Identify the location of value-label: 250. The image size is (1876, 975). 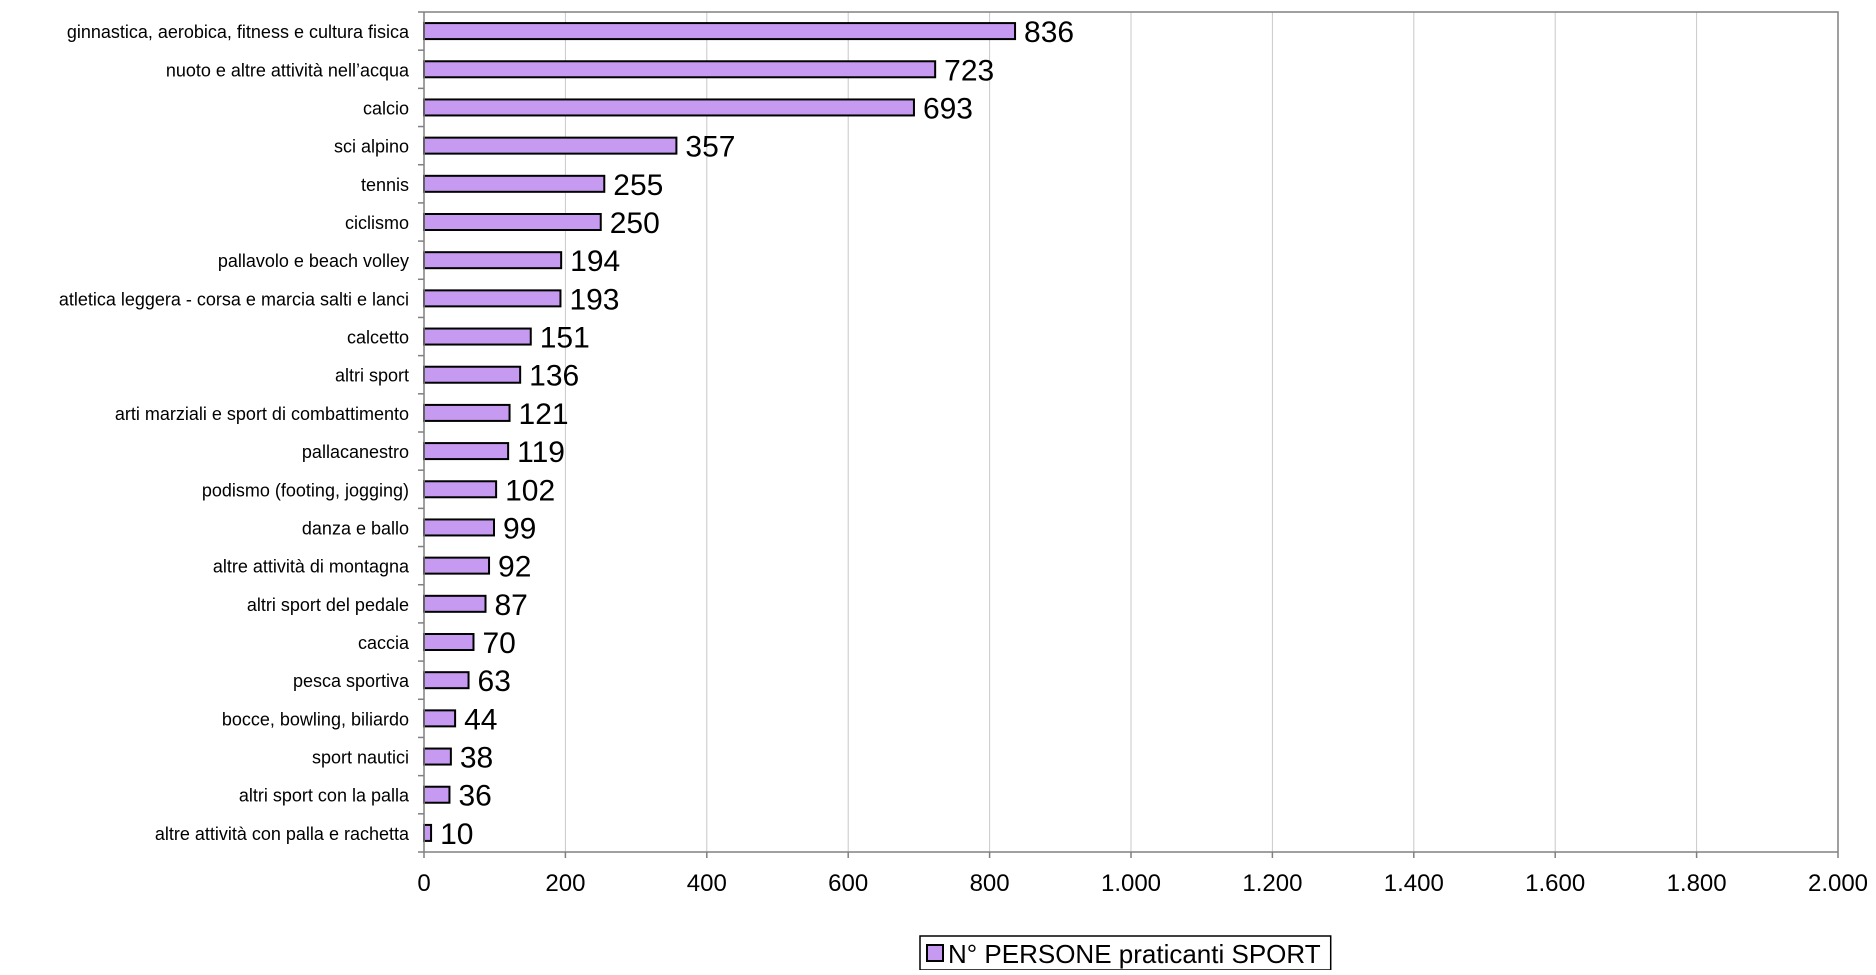
(635, 223).